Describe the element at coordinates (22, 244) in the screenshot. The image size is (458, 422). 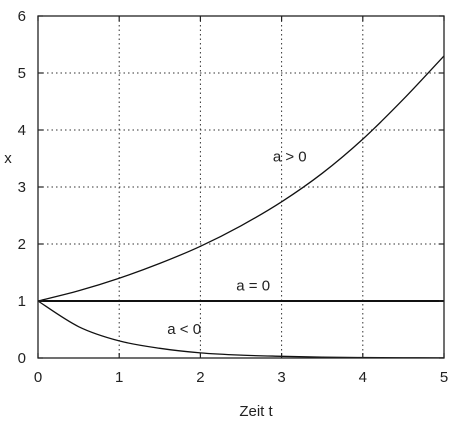
I see `y-tick-label-2: 2` at that location.